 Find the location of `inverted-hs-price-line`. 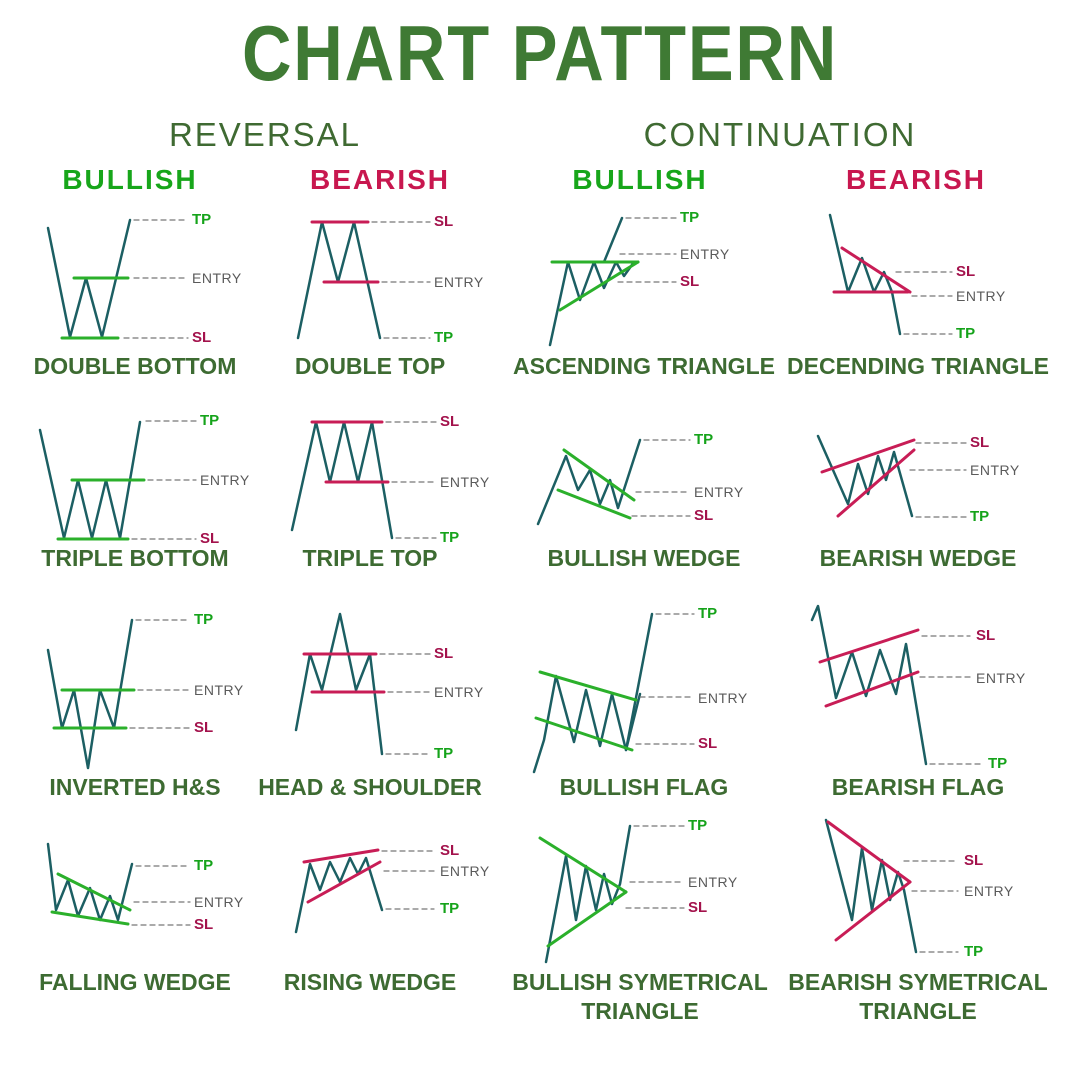

inverted-hs-price-line is located at coordinates (90, 694).